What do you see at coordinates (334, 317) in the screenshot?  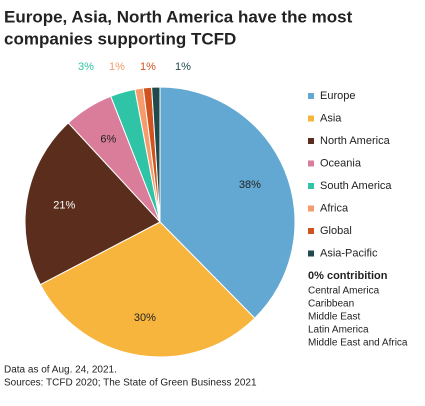 I see `zero-item: Middle East` at bounding box center [334, 317].